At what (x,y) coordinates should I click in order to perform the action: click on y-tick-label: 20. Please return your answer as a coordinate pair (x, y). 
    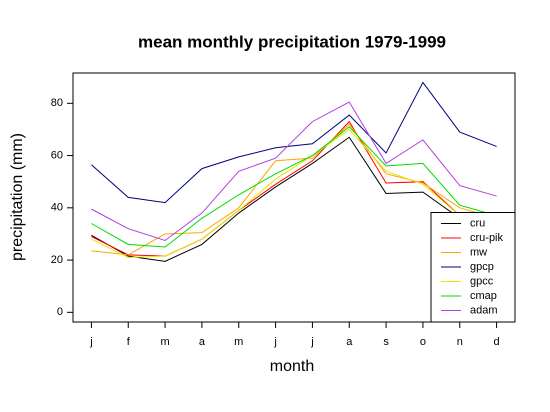
    Looking at the image, I should click on (57, 260).